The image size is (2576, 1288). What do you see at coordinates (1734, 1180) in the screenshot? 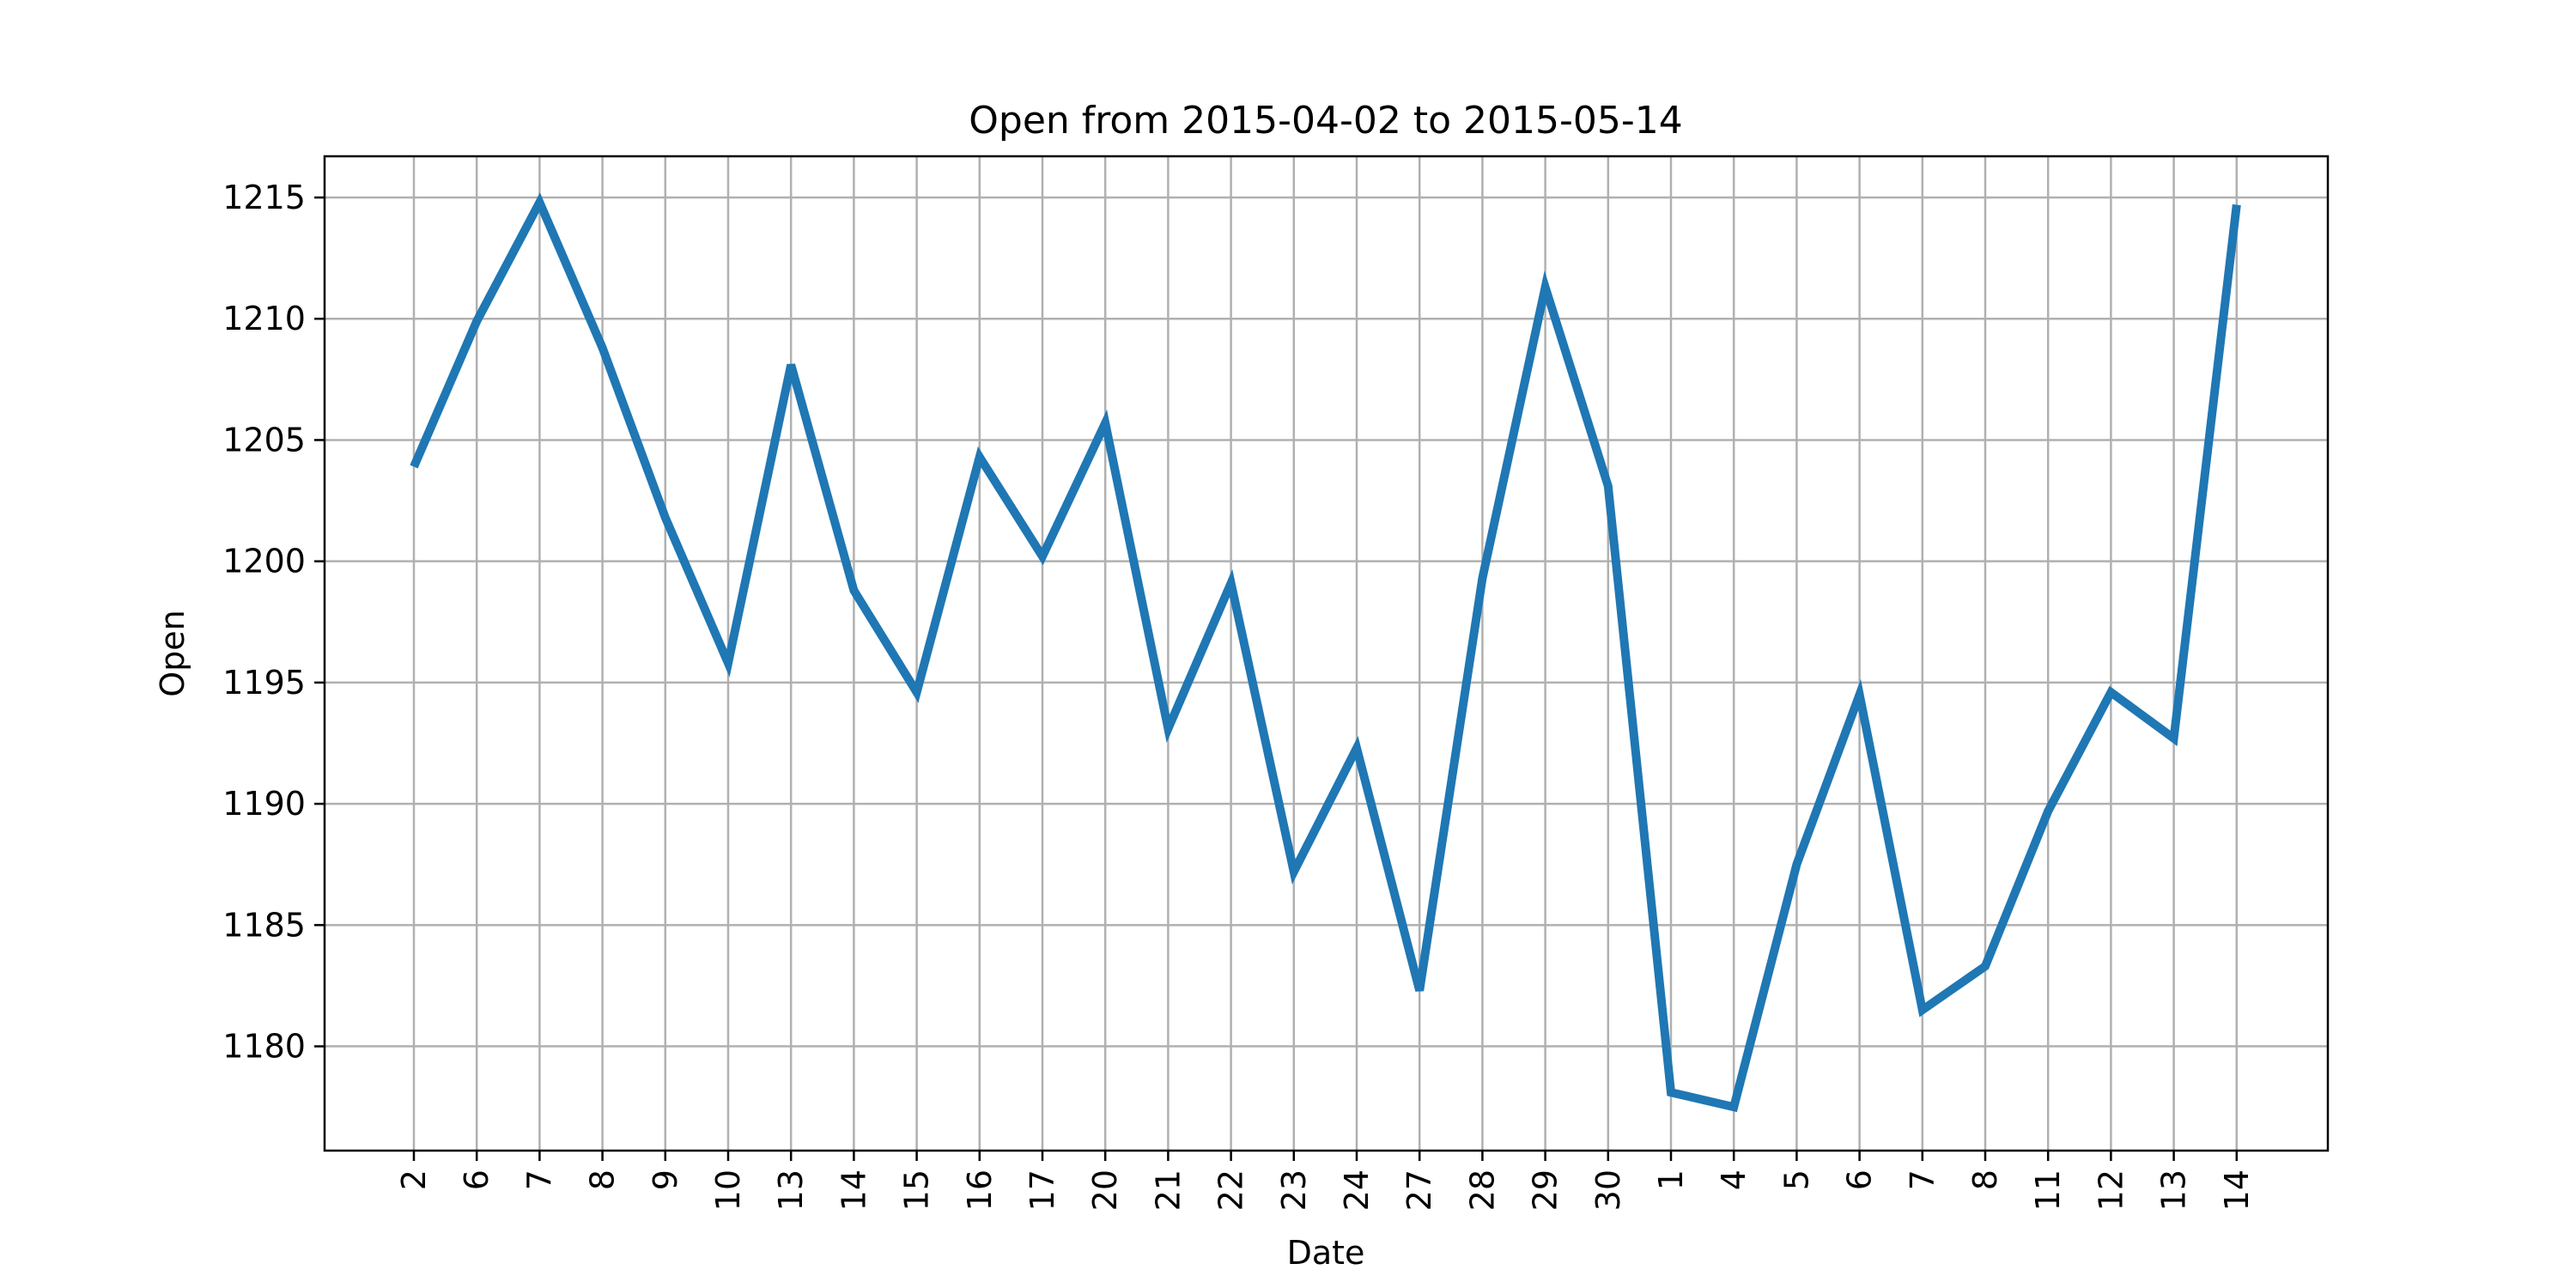
I see `x-tick-label: 4` at bounding box center [1734, 1180].